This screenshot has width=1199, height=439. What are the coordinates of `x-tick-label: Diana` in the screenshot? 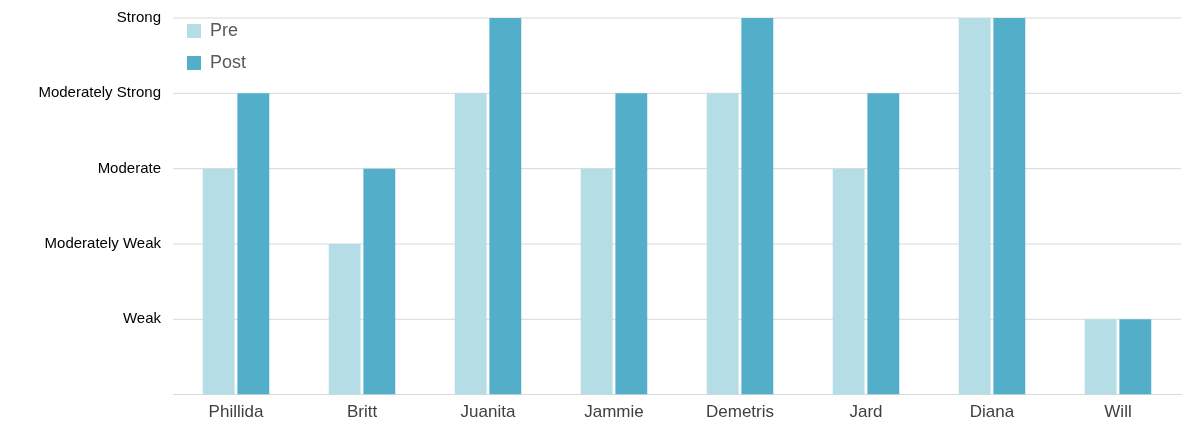 It's located at (992, 412).